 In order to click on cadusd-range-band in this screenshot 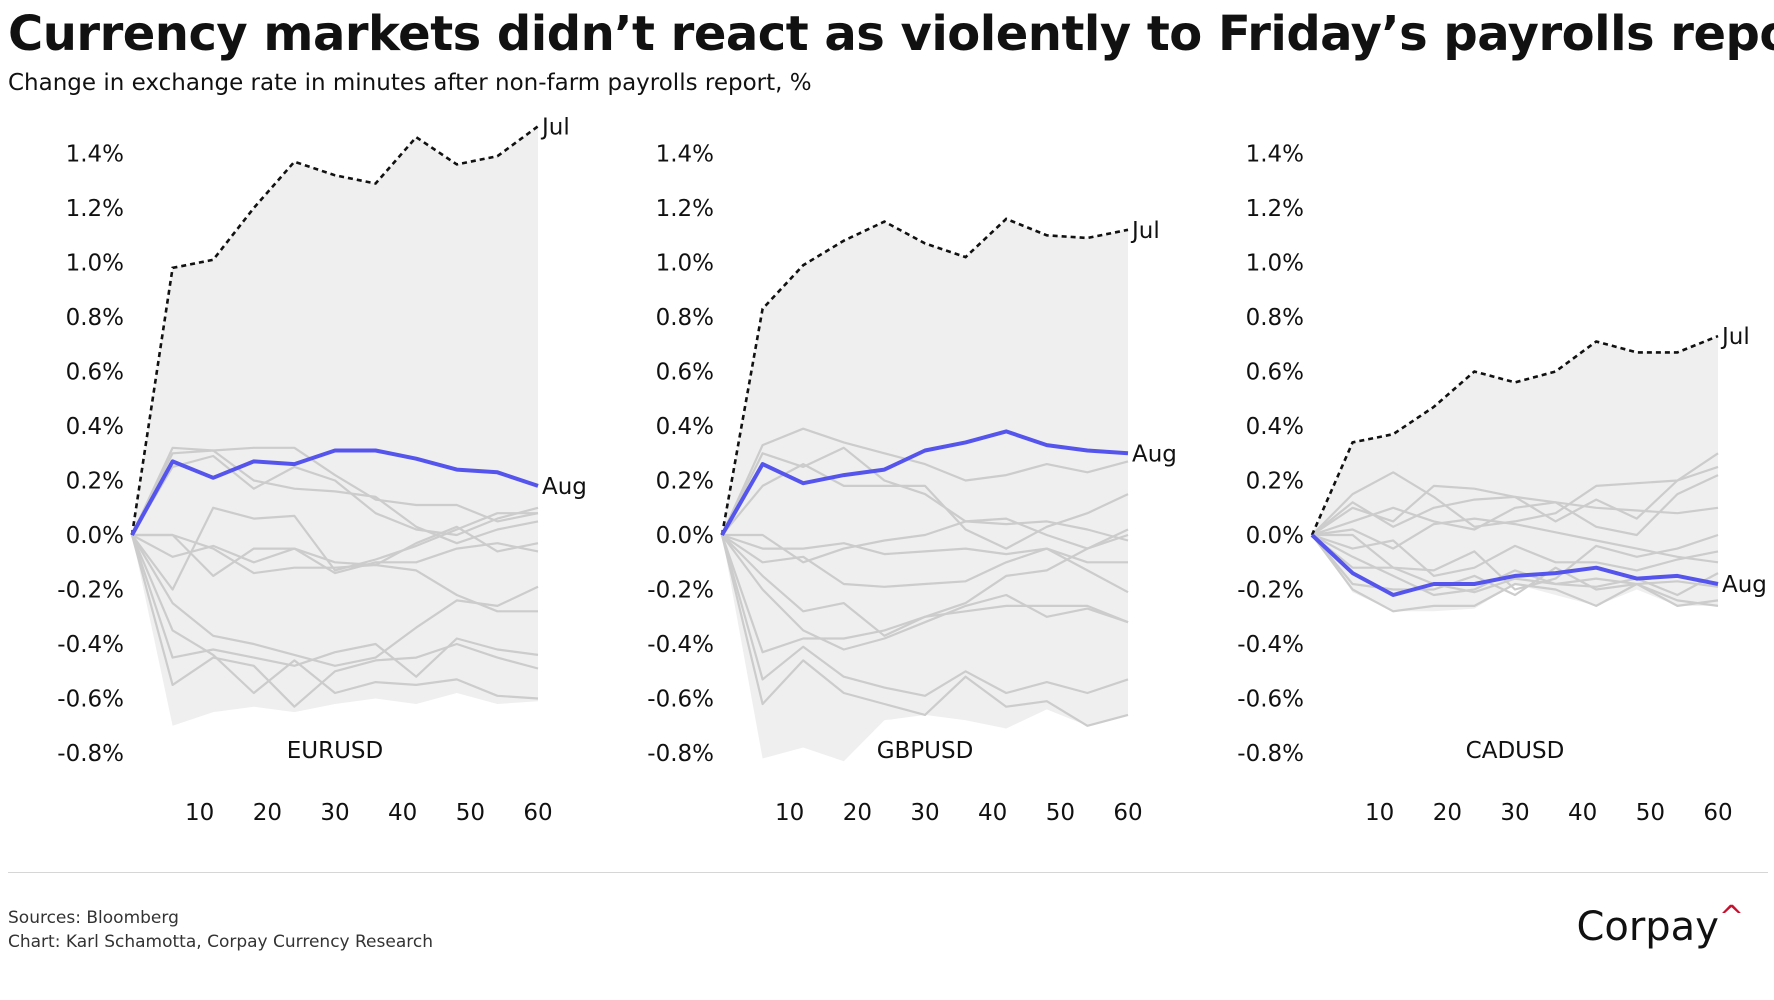, I will do `click(1515, 474)`.